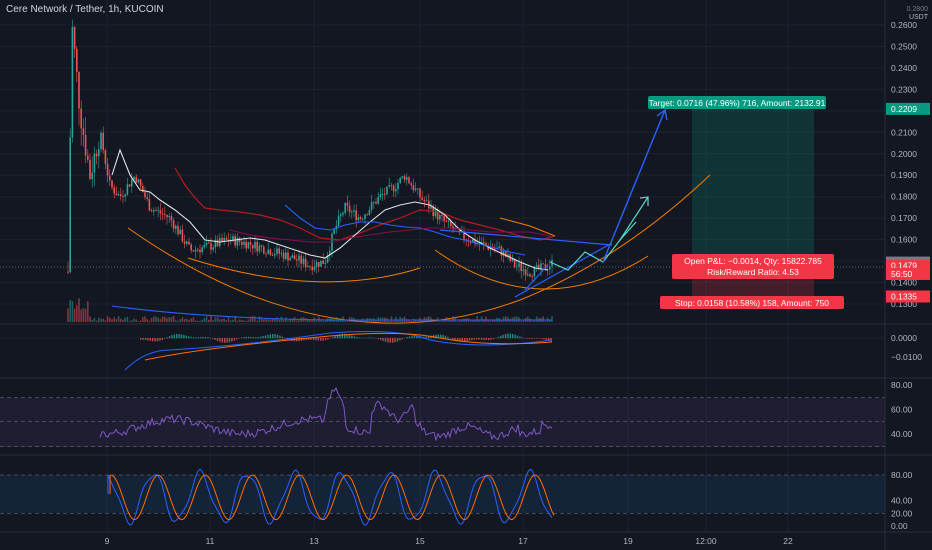 This screenshot has width=932, height=550. I want to click on time-tick-label: 12:00, so click(706, 541).